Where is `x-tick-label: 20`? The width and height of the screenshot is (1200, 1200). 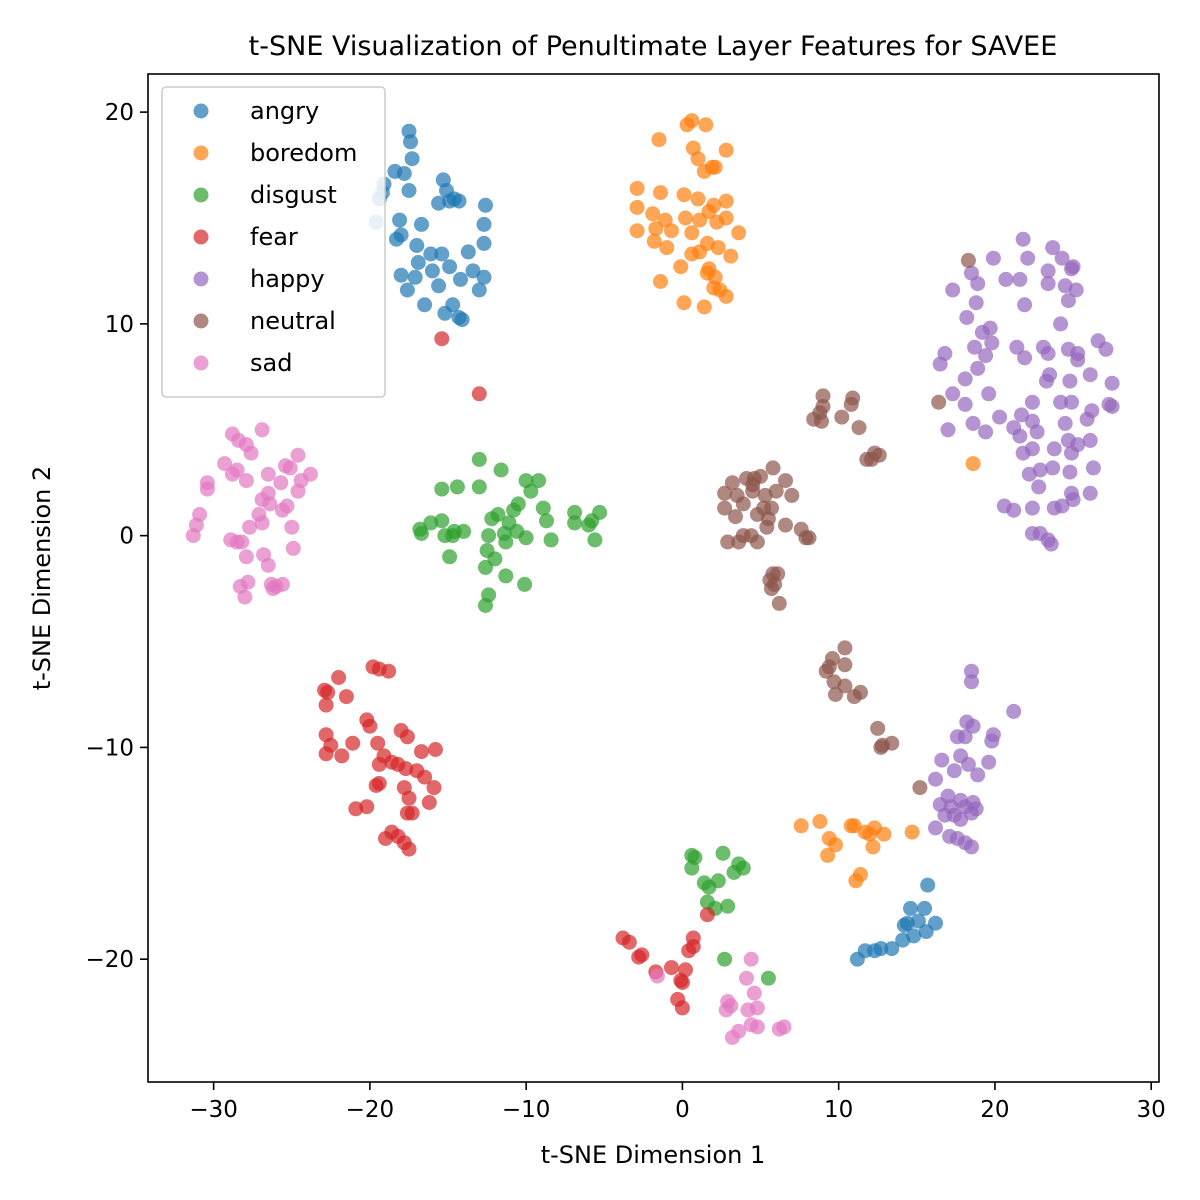 x-tick-label: 20 is located at coordinates (994, 1110).